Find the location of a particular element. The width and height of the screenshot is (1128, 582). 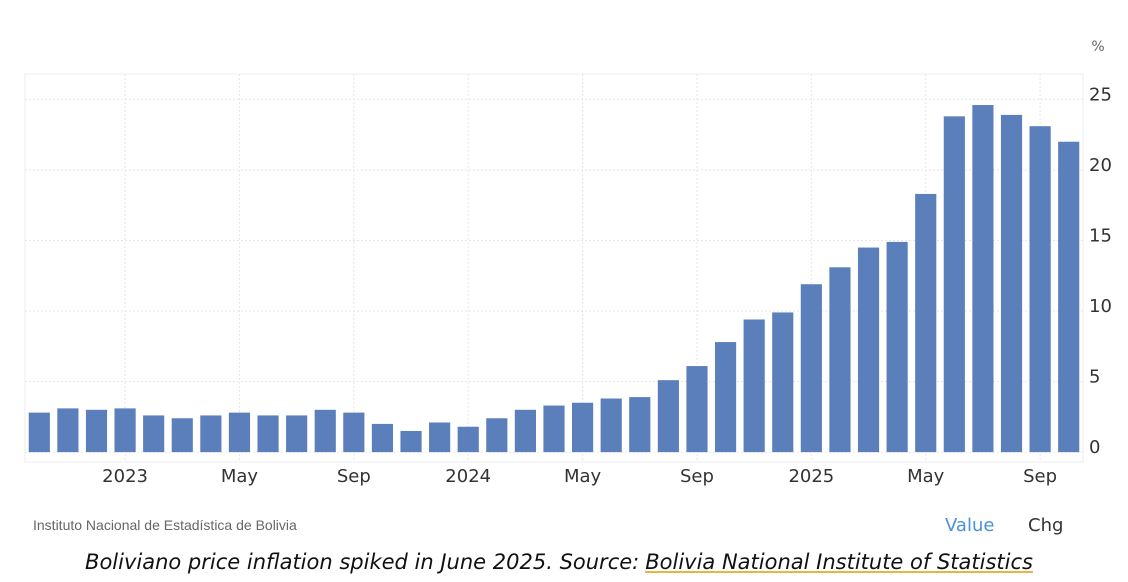

x-tick-label: 2025 is located at coordinates (811, 476).